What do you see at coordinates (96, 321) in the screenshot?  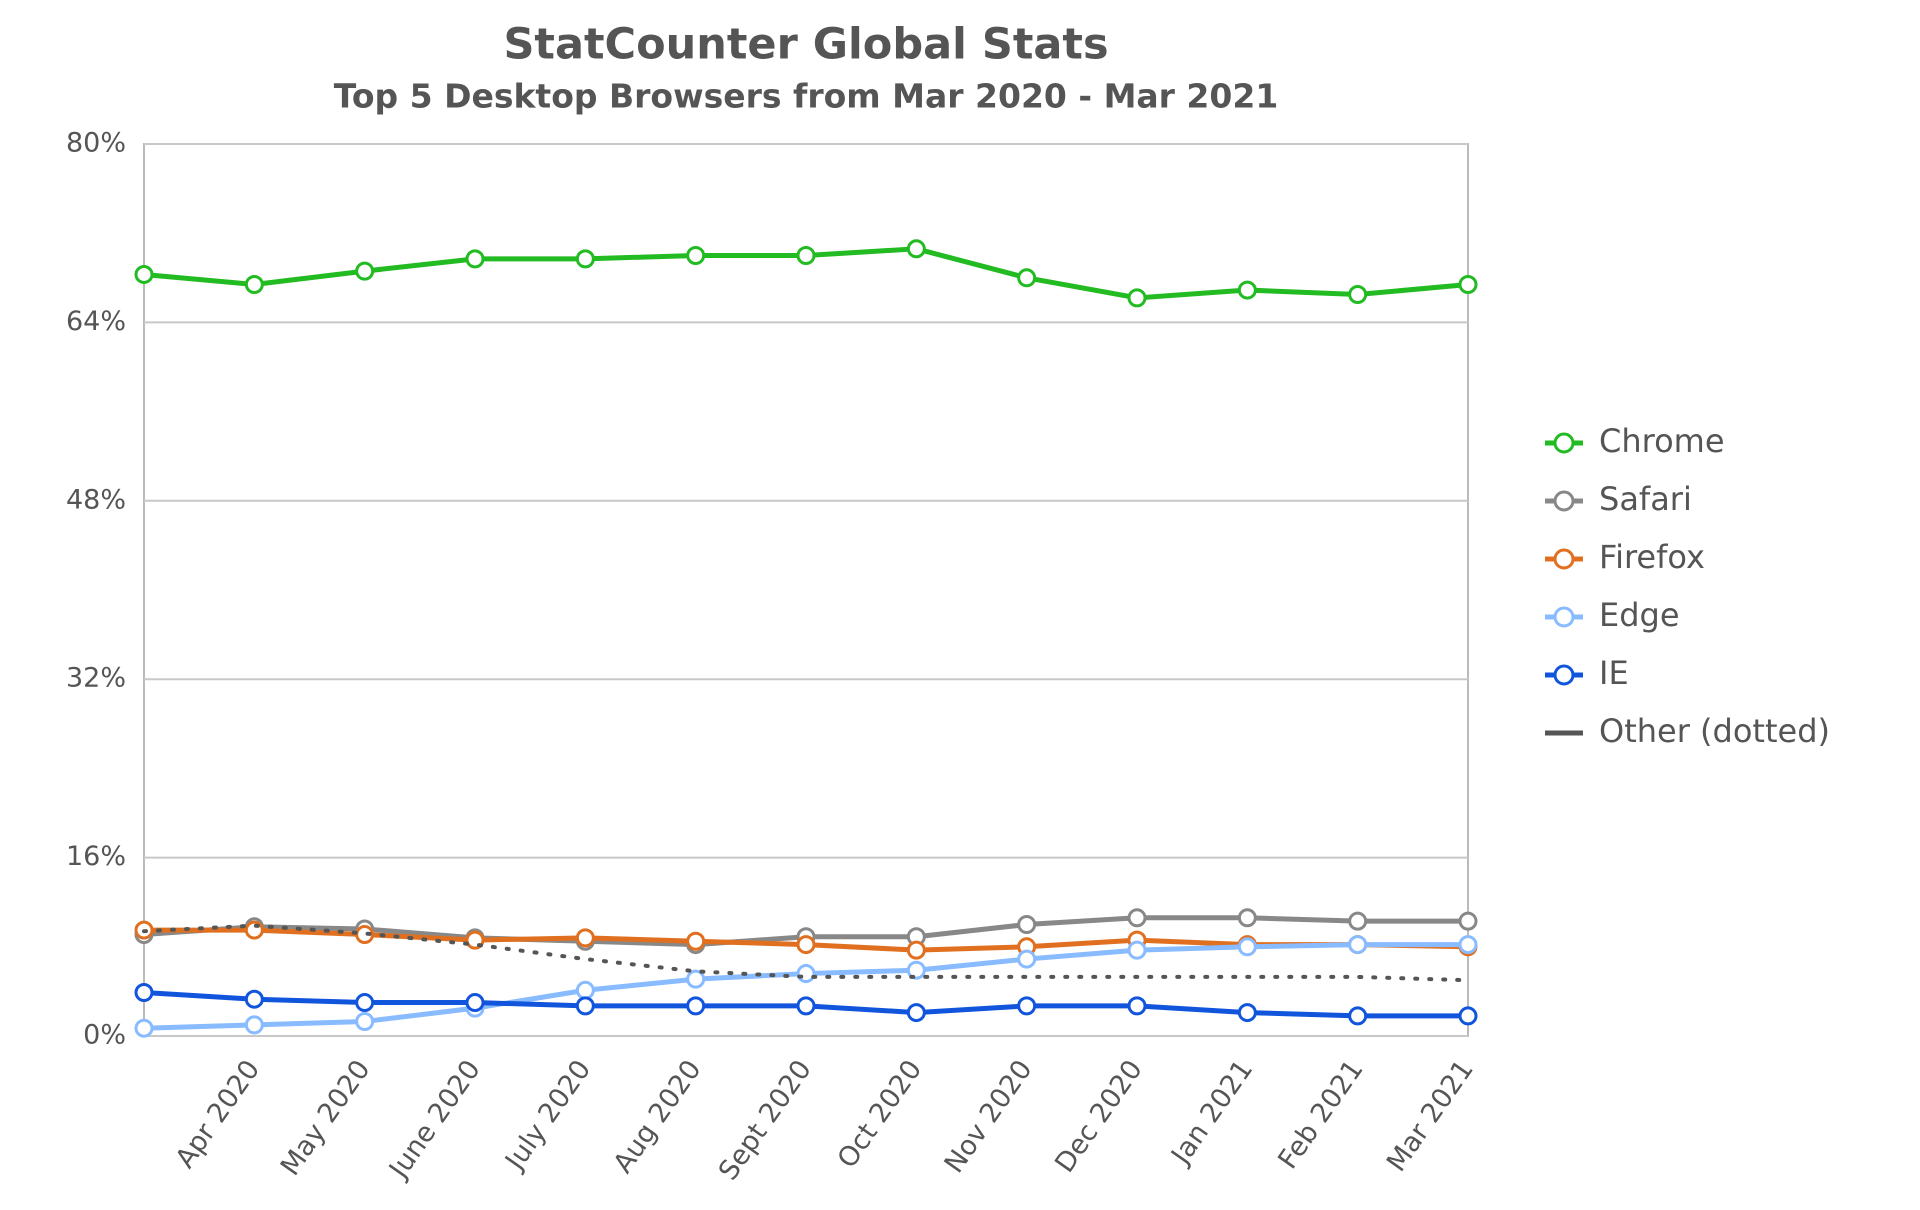 I see `y-tick-label: 64%` at bounding box center [96, 321].